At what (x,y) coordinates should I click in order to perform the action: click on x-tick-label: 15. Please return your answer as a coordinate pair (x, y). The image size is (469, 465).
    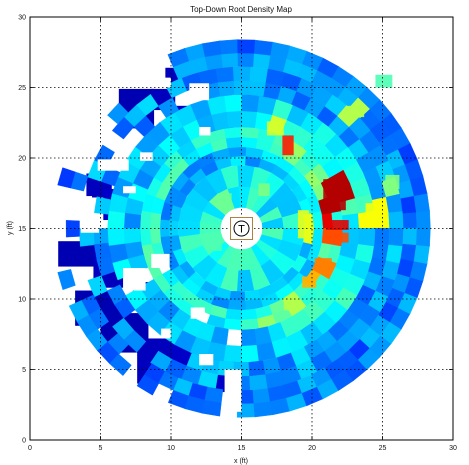
    Looking at the image, I should click on (242, 448).